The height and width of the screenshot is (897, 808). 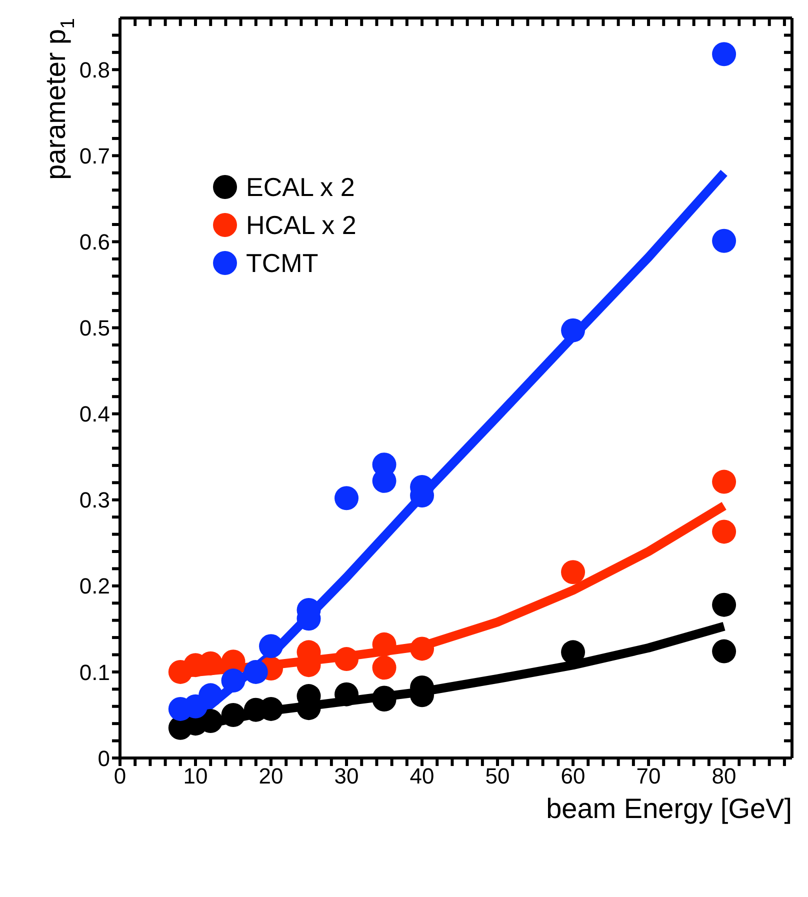 I want to click on y-tick-label: 0.8, so click(x=94, y=69).